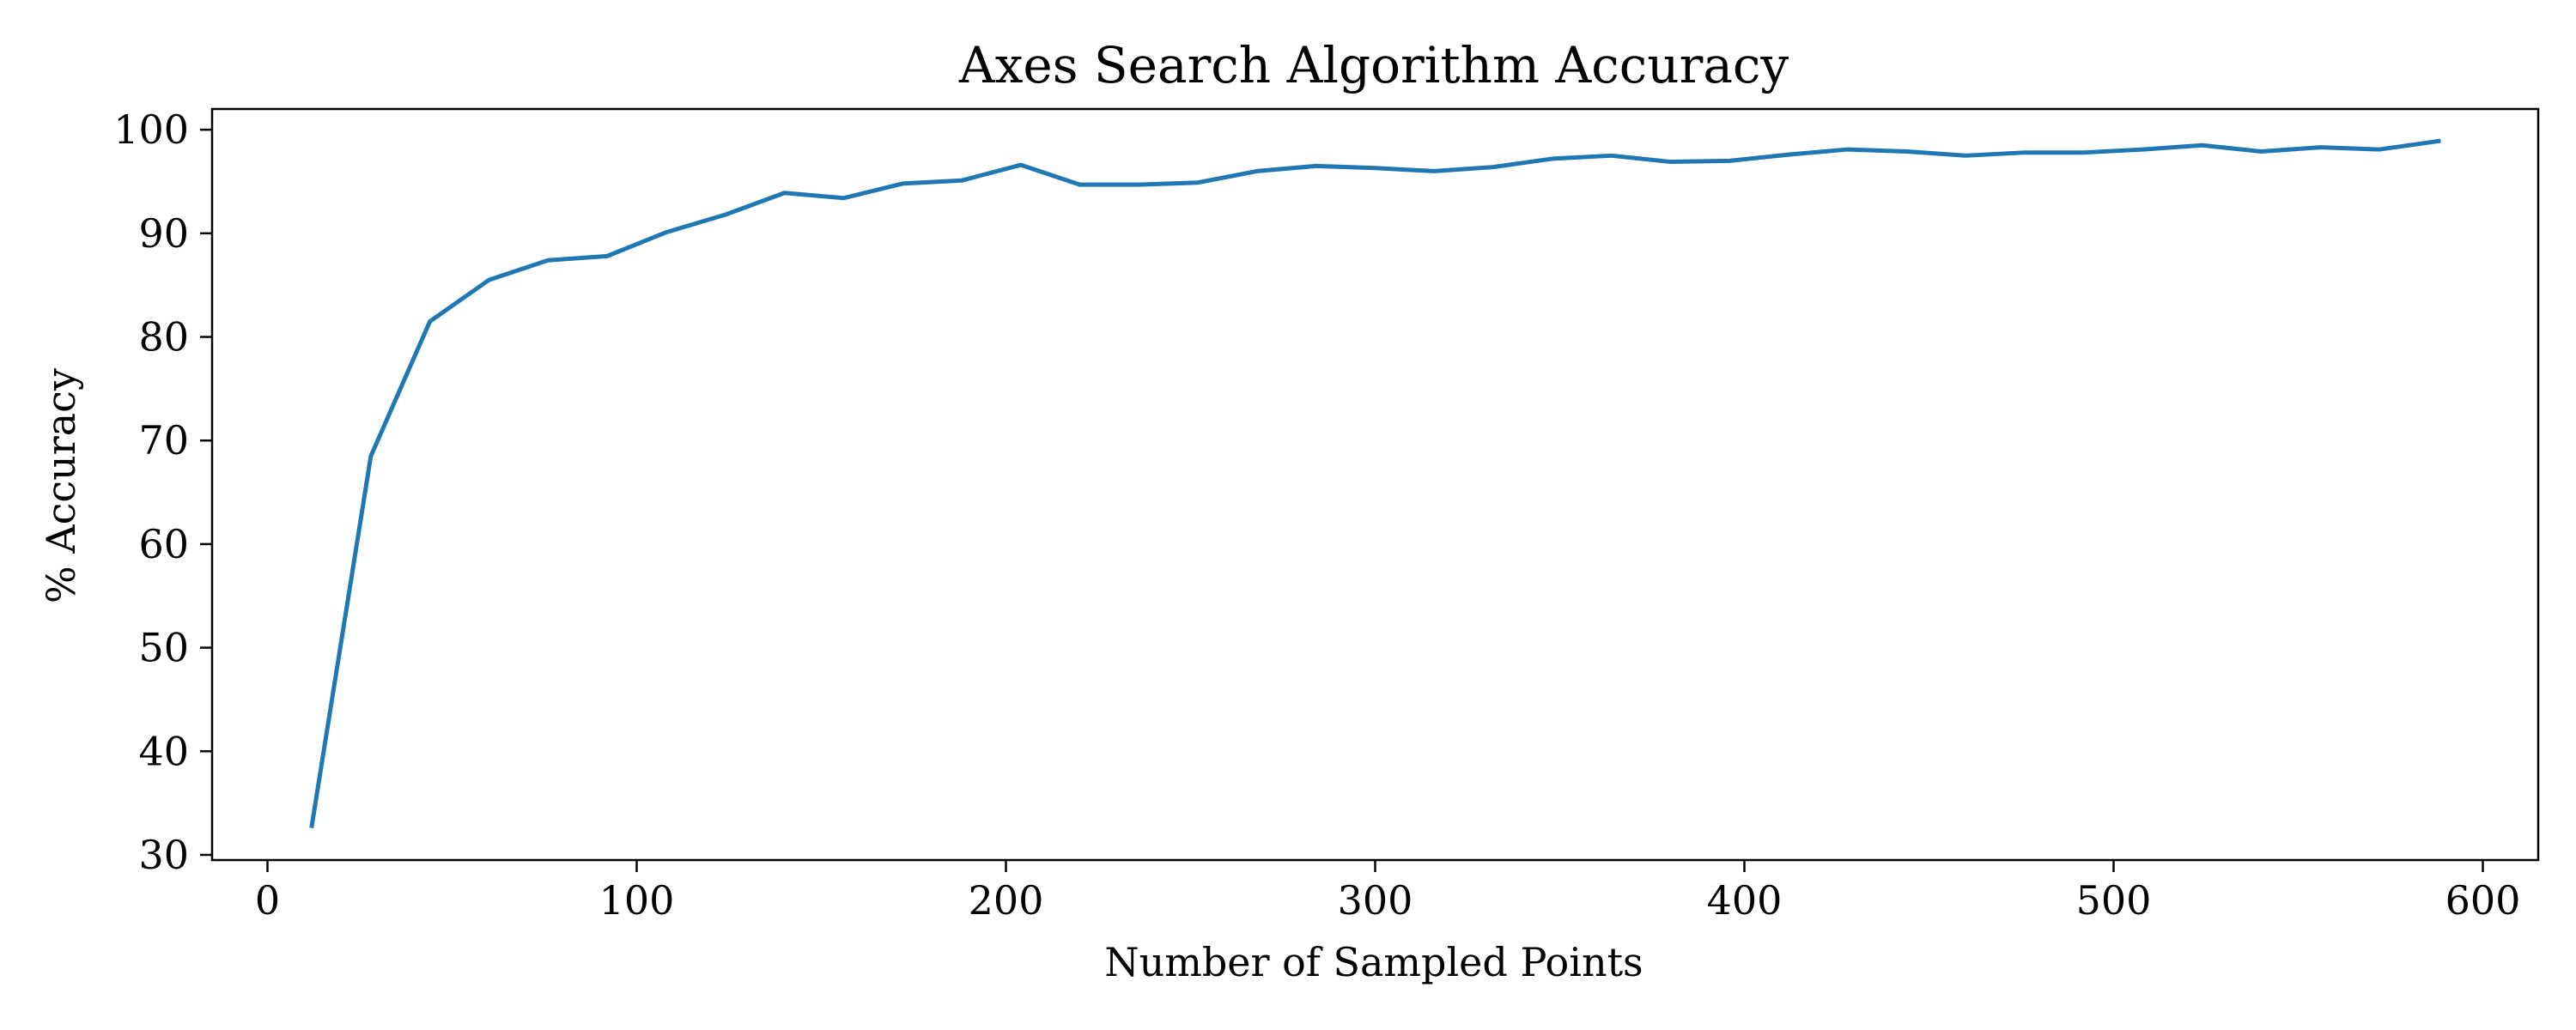  What do you see at coordinates (164, 855) in the screenshot?
I see `y-tick-label: 30` at bounding box center [164, 855].